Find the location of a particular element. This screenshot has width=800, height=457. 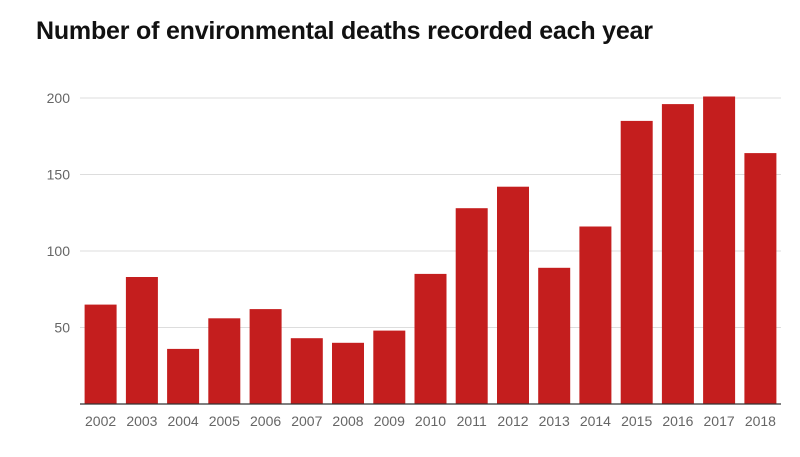

x-tick-label: 2018 is located at coordinates (760, 421).